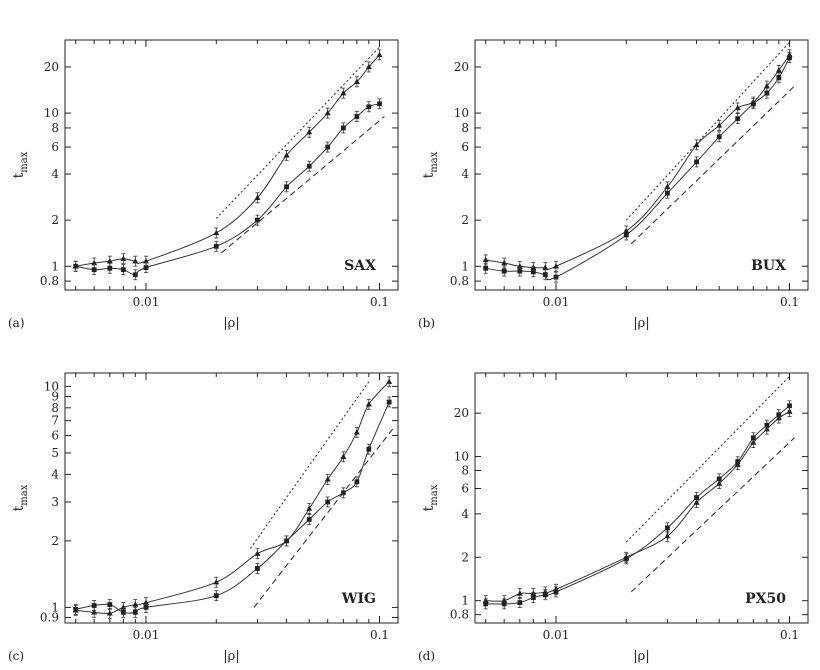 The height and width of the screenshot is (670, 820). Describe the element at coordinates (16, 323) in the screenshot. I see `panel-label: (a)` at that location.